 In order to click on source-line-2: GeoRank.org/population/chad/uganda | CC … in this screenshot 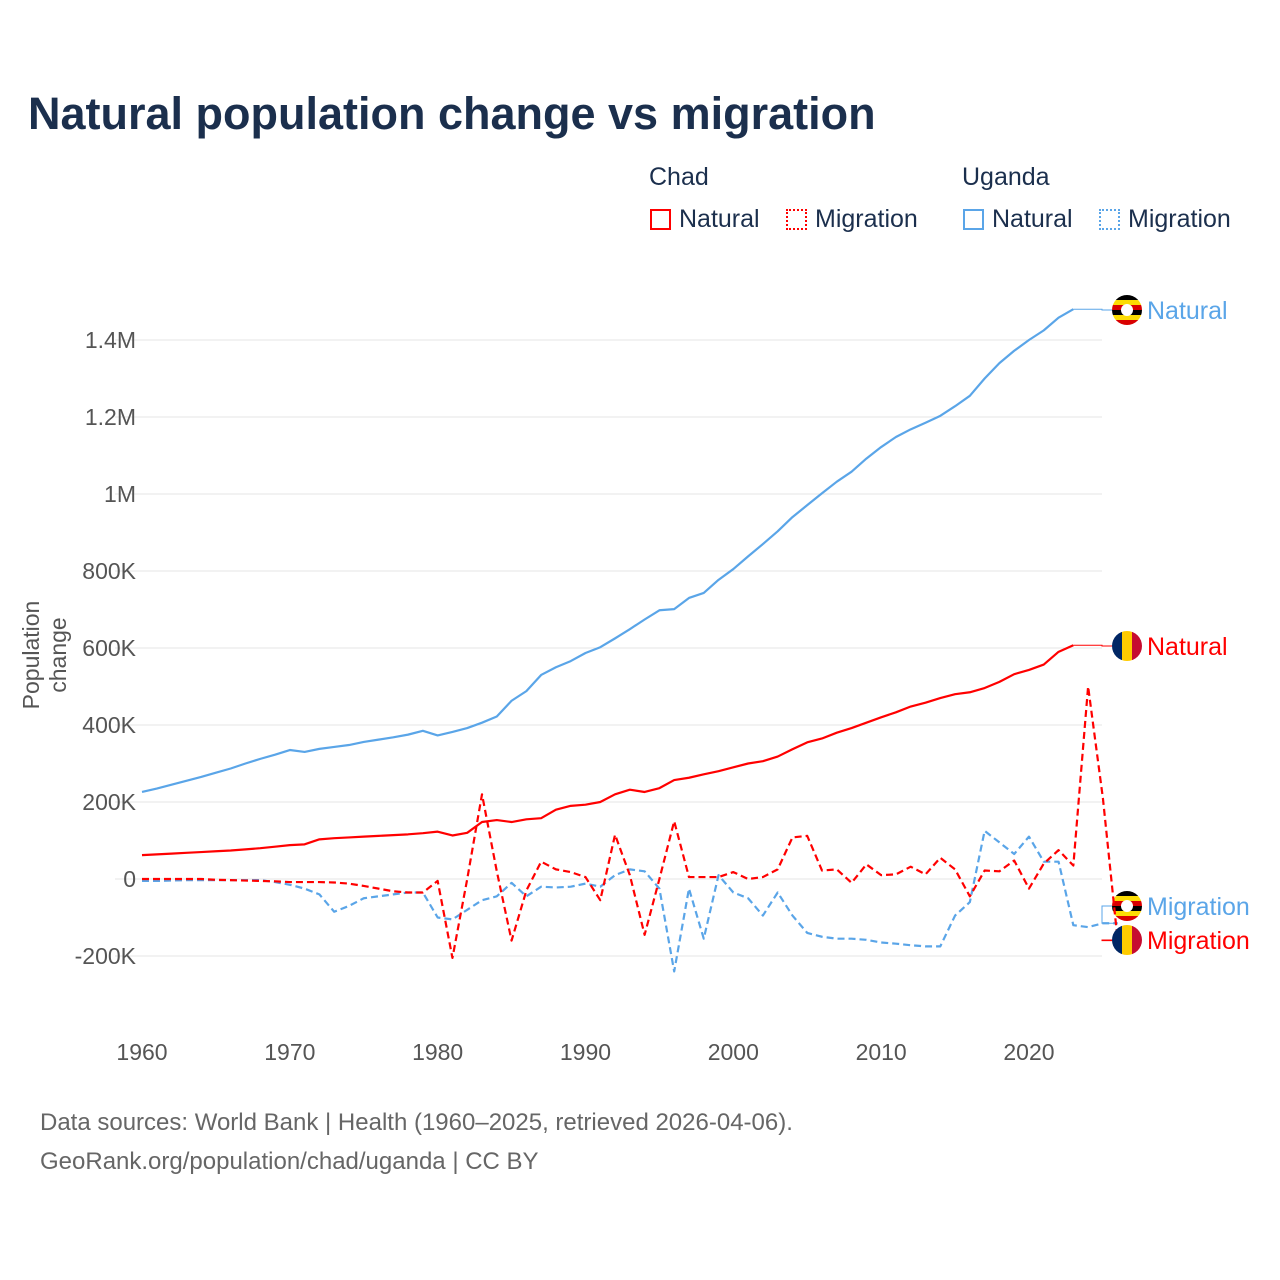, I will do `click(289, 1161)`.